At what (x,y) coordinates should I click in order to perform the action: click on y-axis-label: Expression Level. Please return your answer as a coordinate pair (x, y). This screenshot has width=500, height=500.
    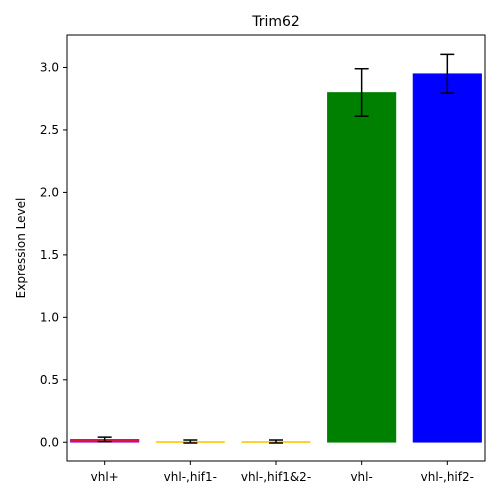
    Looking at the image, I should click on (21, 248).